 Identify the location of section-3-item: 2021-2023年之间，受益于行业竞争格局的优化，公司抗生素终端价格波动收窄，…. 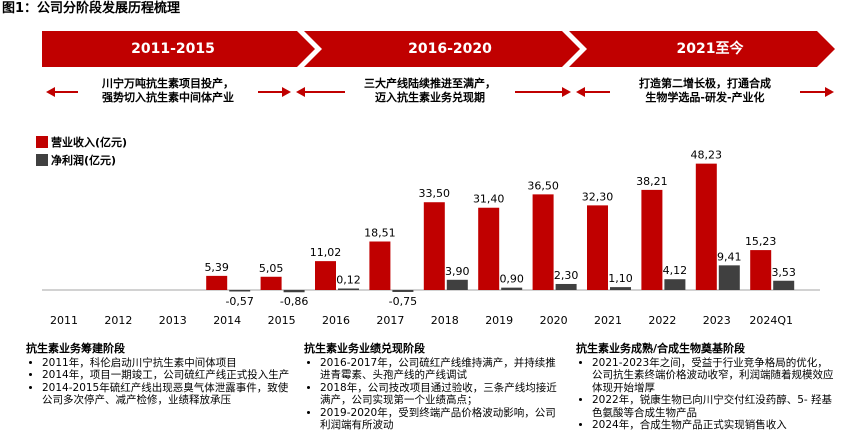
(715, 376).